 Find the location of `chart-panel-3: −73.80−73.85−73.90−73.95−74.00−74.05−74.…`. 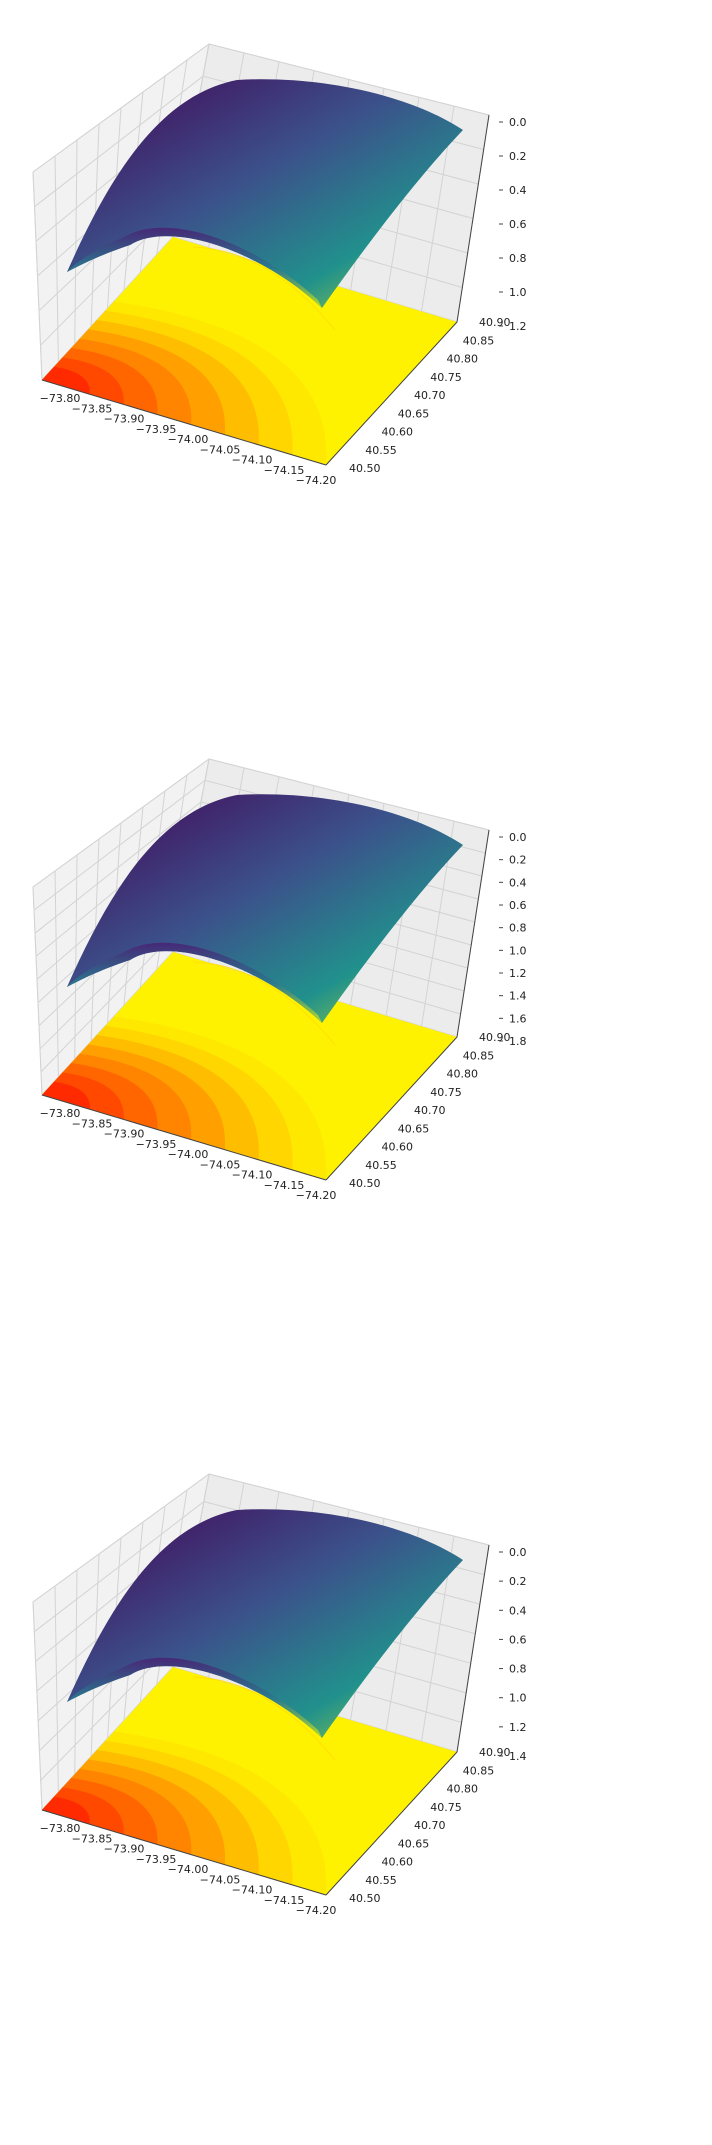

chart-panel-3: −73.80−73.85−73.90−73.95−74.00−74.05−74.… is located at coordinates (279, 1694).